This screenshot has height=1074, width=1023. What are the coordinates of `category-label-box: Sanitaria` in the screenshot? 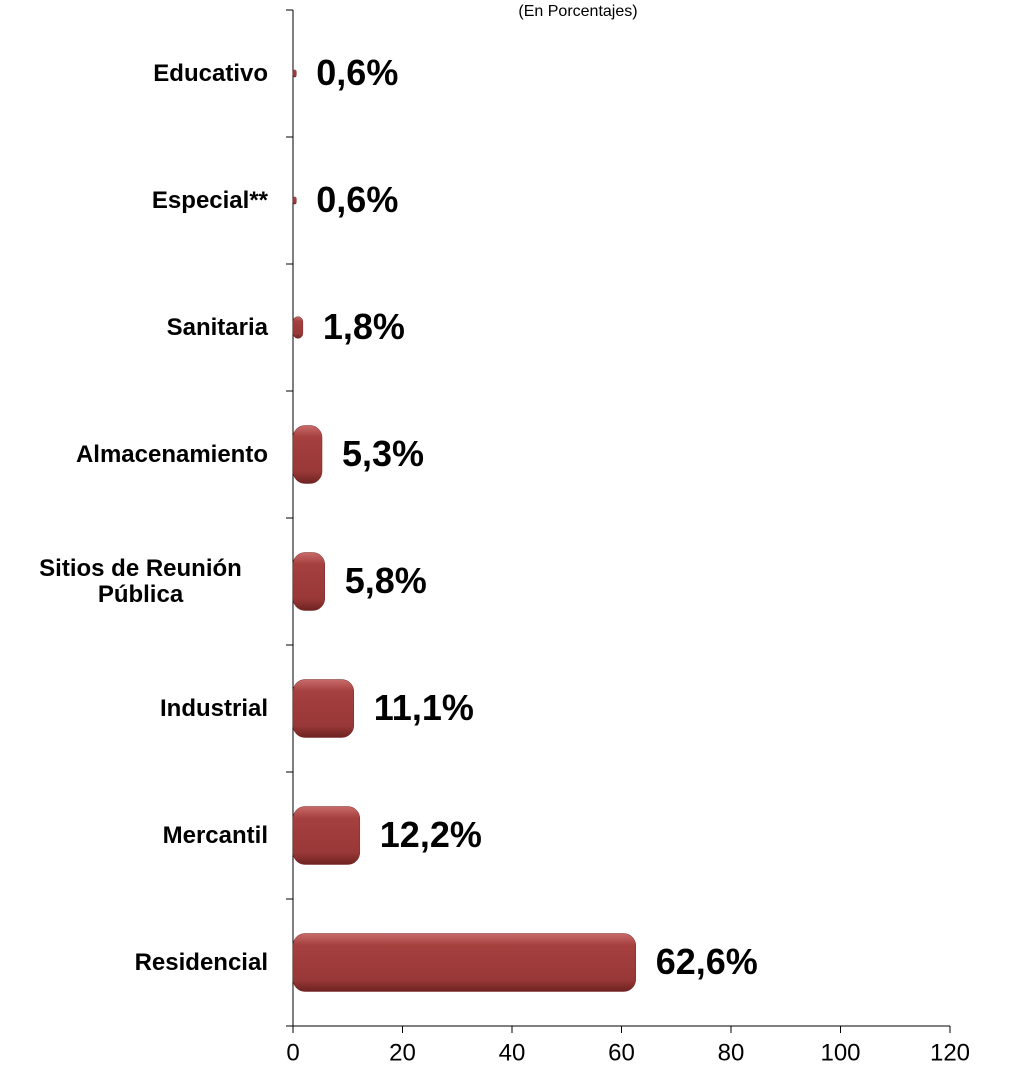 It's located at (134, 328).